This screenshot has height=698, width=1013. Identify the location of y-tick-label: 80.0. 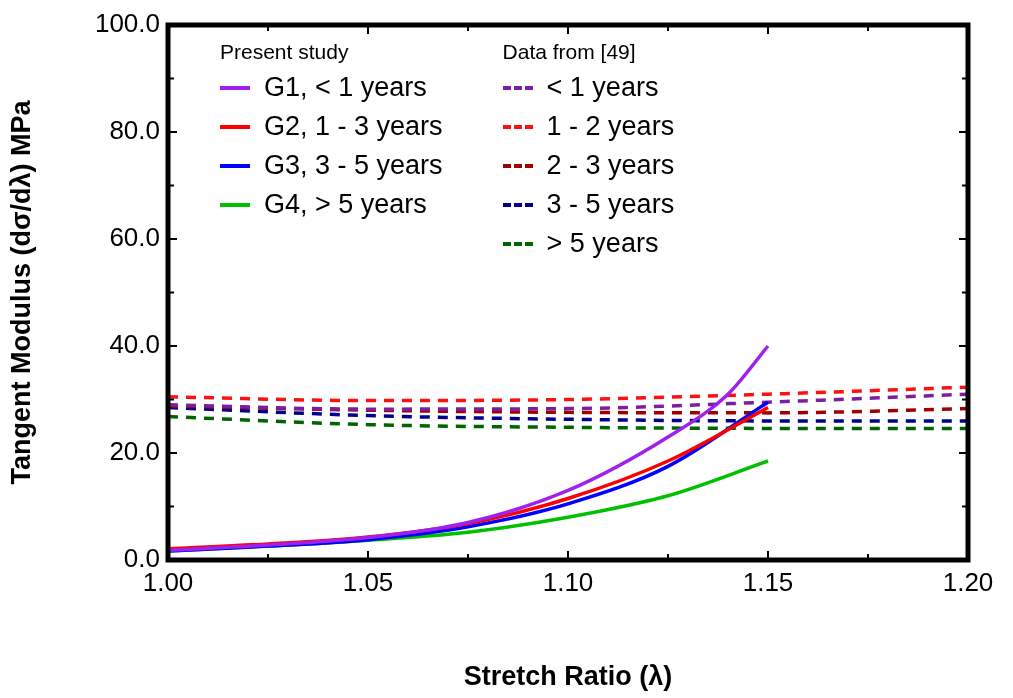
(134, 130).